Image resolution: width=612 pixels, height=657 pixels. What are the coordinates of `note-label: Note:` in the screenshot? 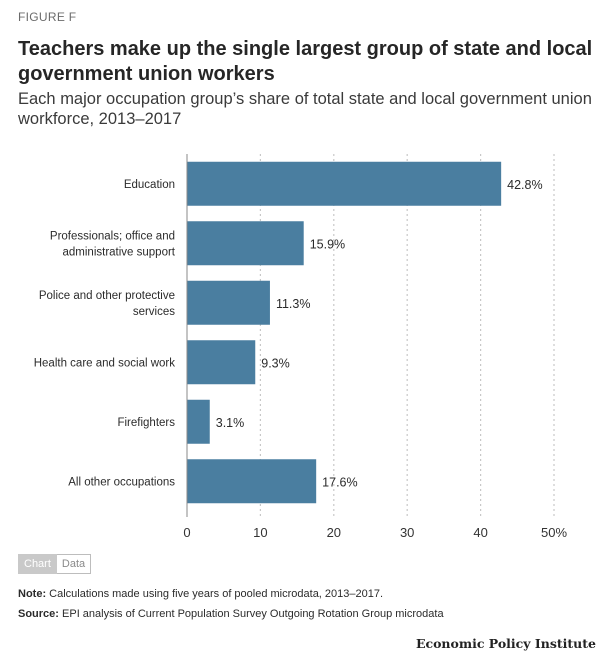 It's located at (32, 594).